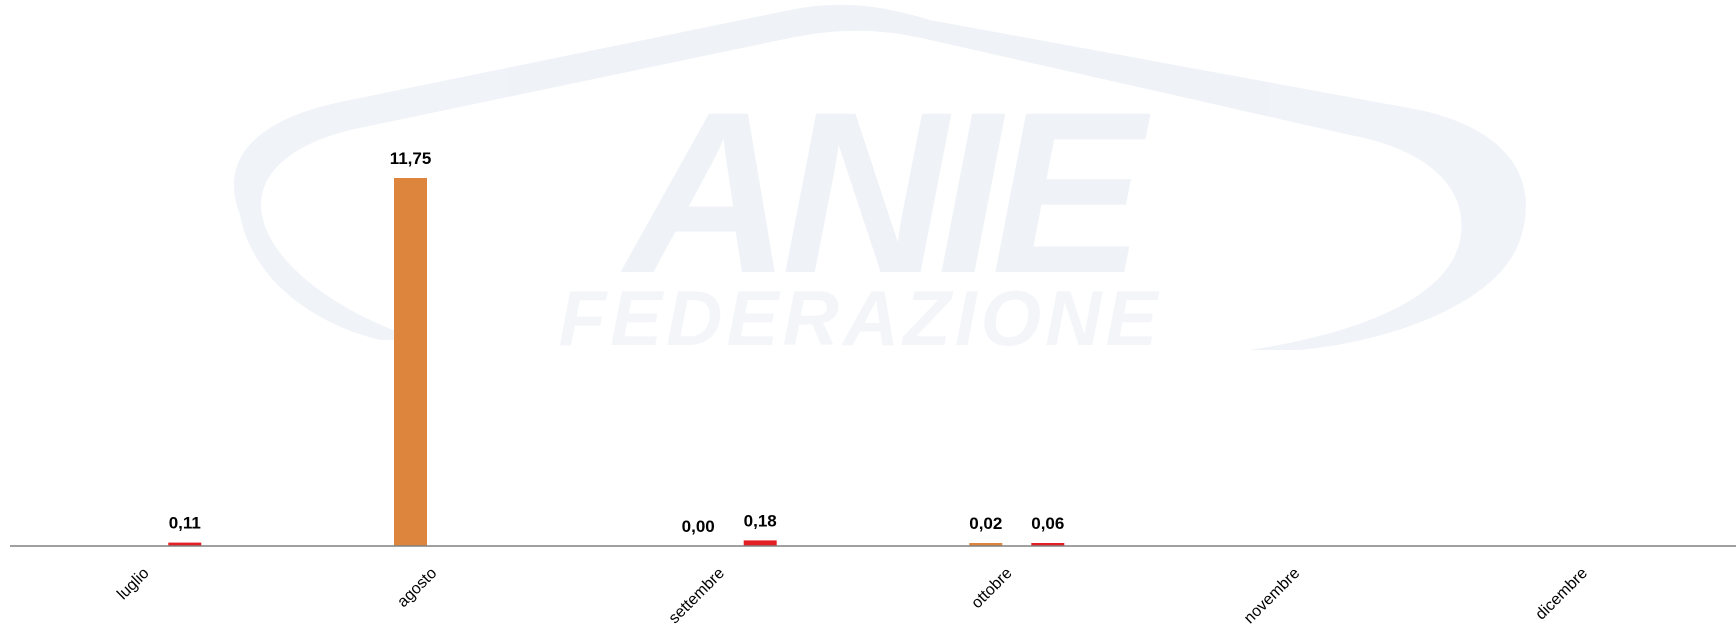 This screenshot has width=1736, height=635. Describe the element at coordinates (760, 520) in the screenshot. I see `data-label-1-settembre: 0,18` at that location.